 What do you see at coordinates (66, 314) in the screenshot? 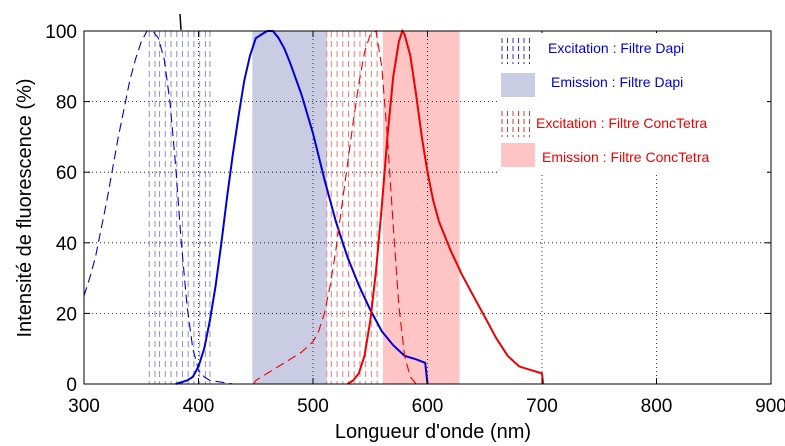
I see `y-tick-label: 20` at bounding box center [66, 314].